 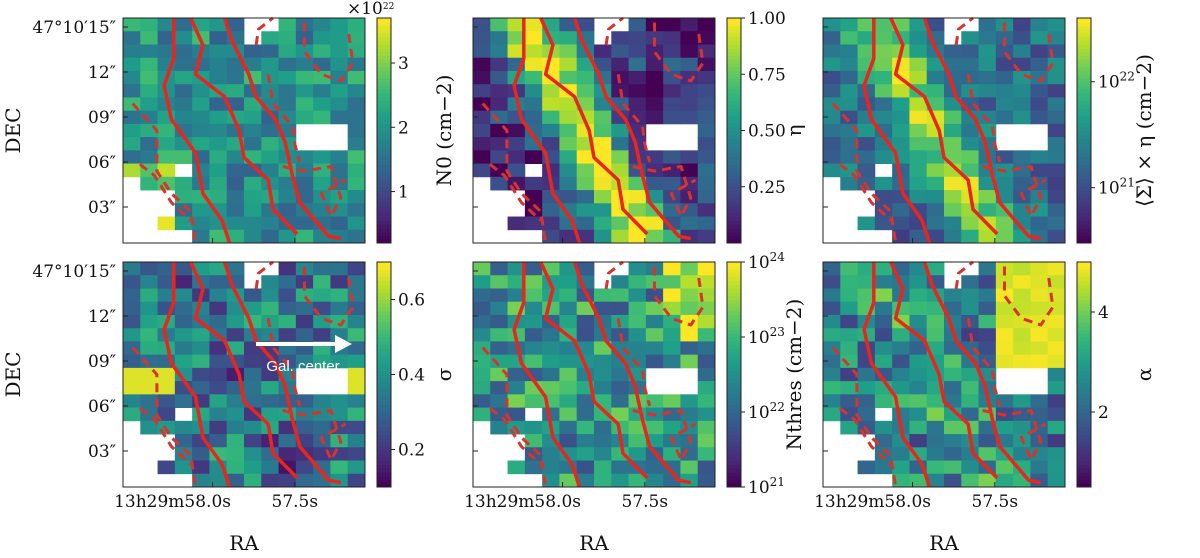 What do you see at coordinates (794, 375) in the screenshot?
I see `colorbar-label: Nthres (cm−2)` at bounding box center [794, 375].